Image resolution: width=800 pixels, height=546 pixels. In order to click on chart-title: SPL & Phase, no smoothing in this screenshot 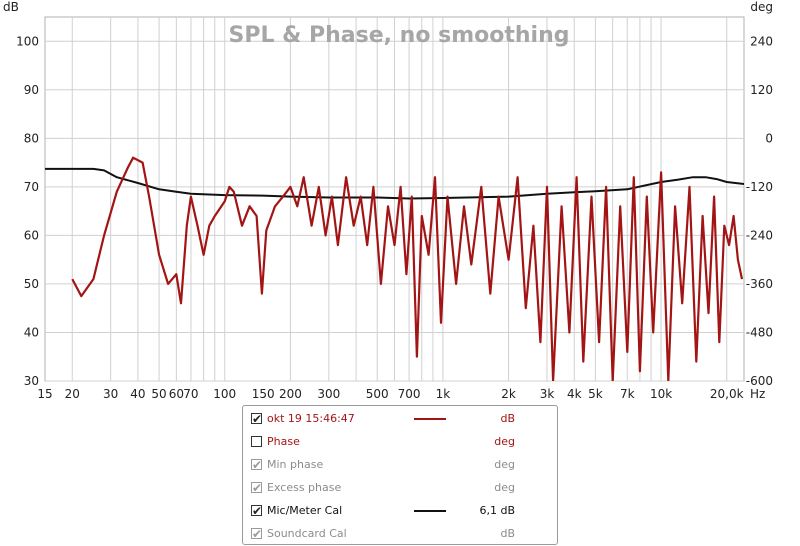, I will do `click(399, 35)`.